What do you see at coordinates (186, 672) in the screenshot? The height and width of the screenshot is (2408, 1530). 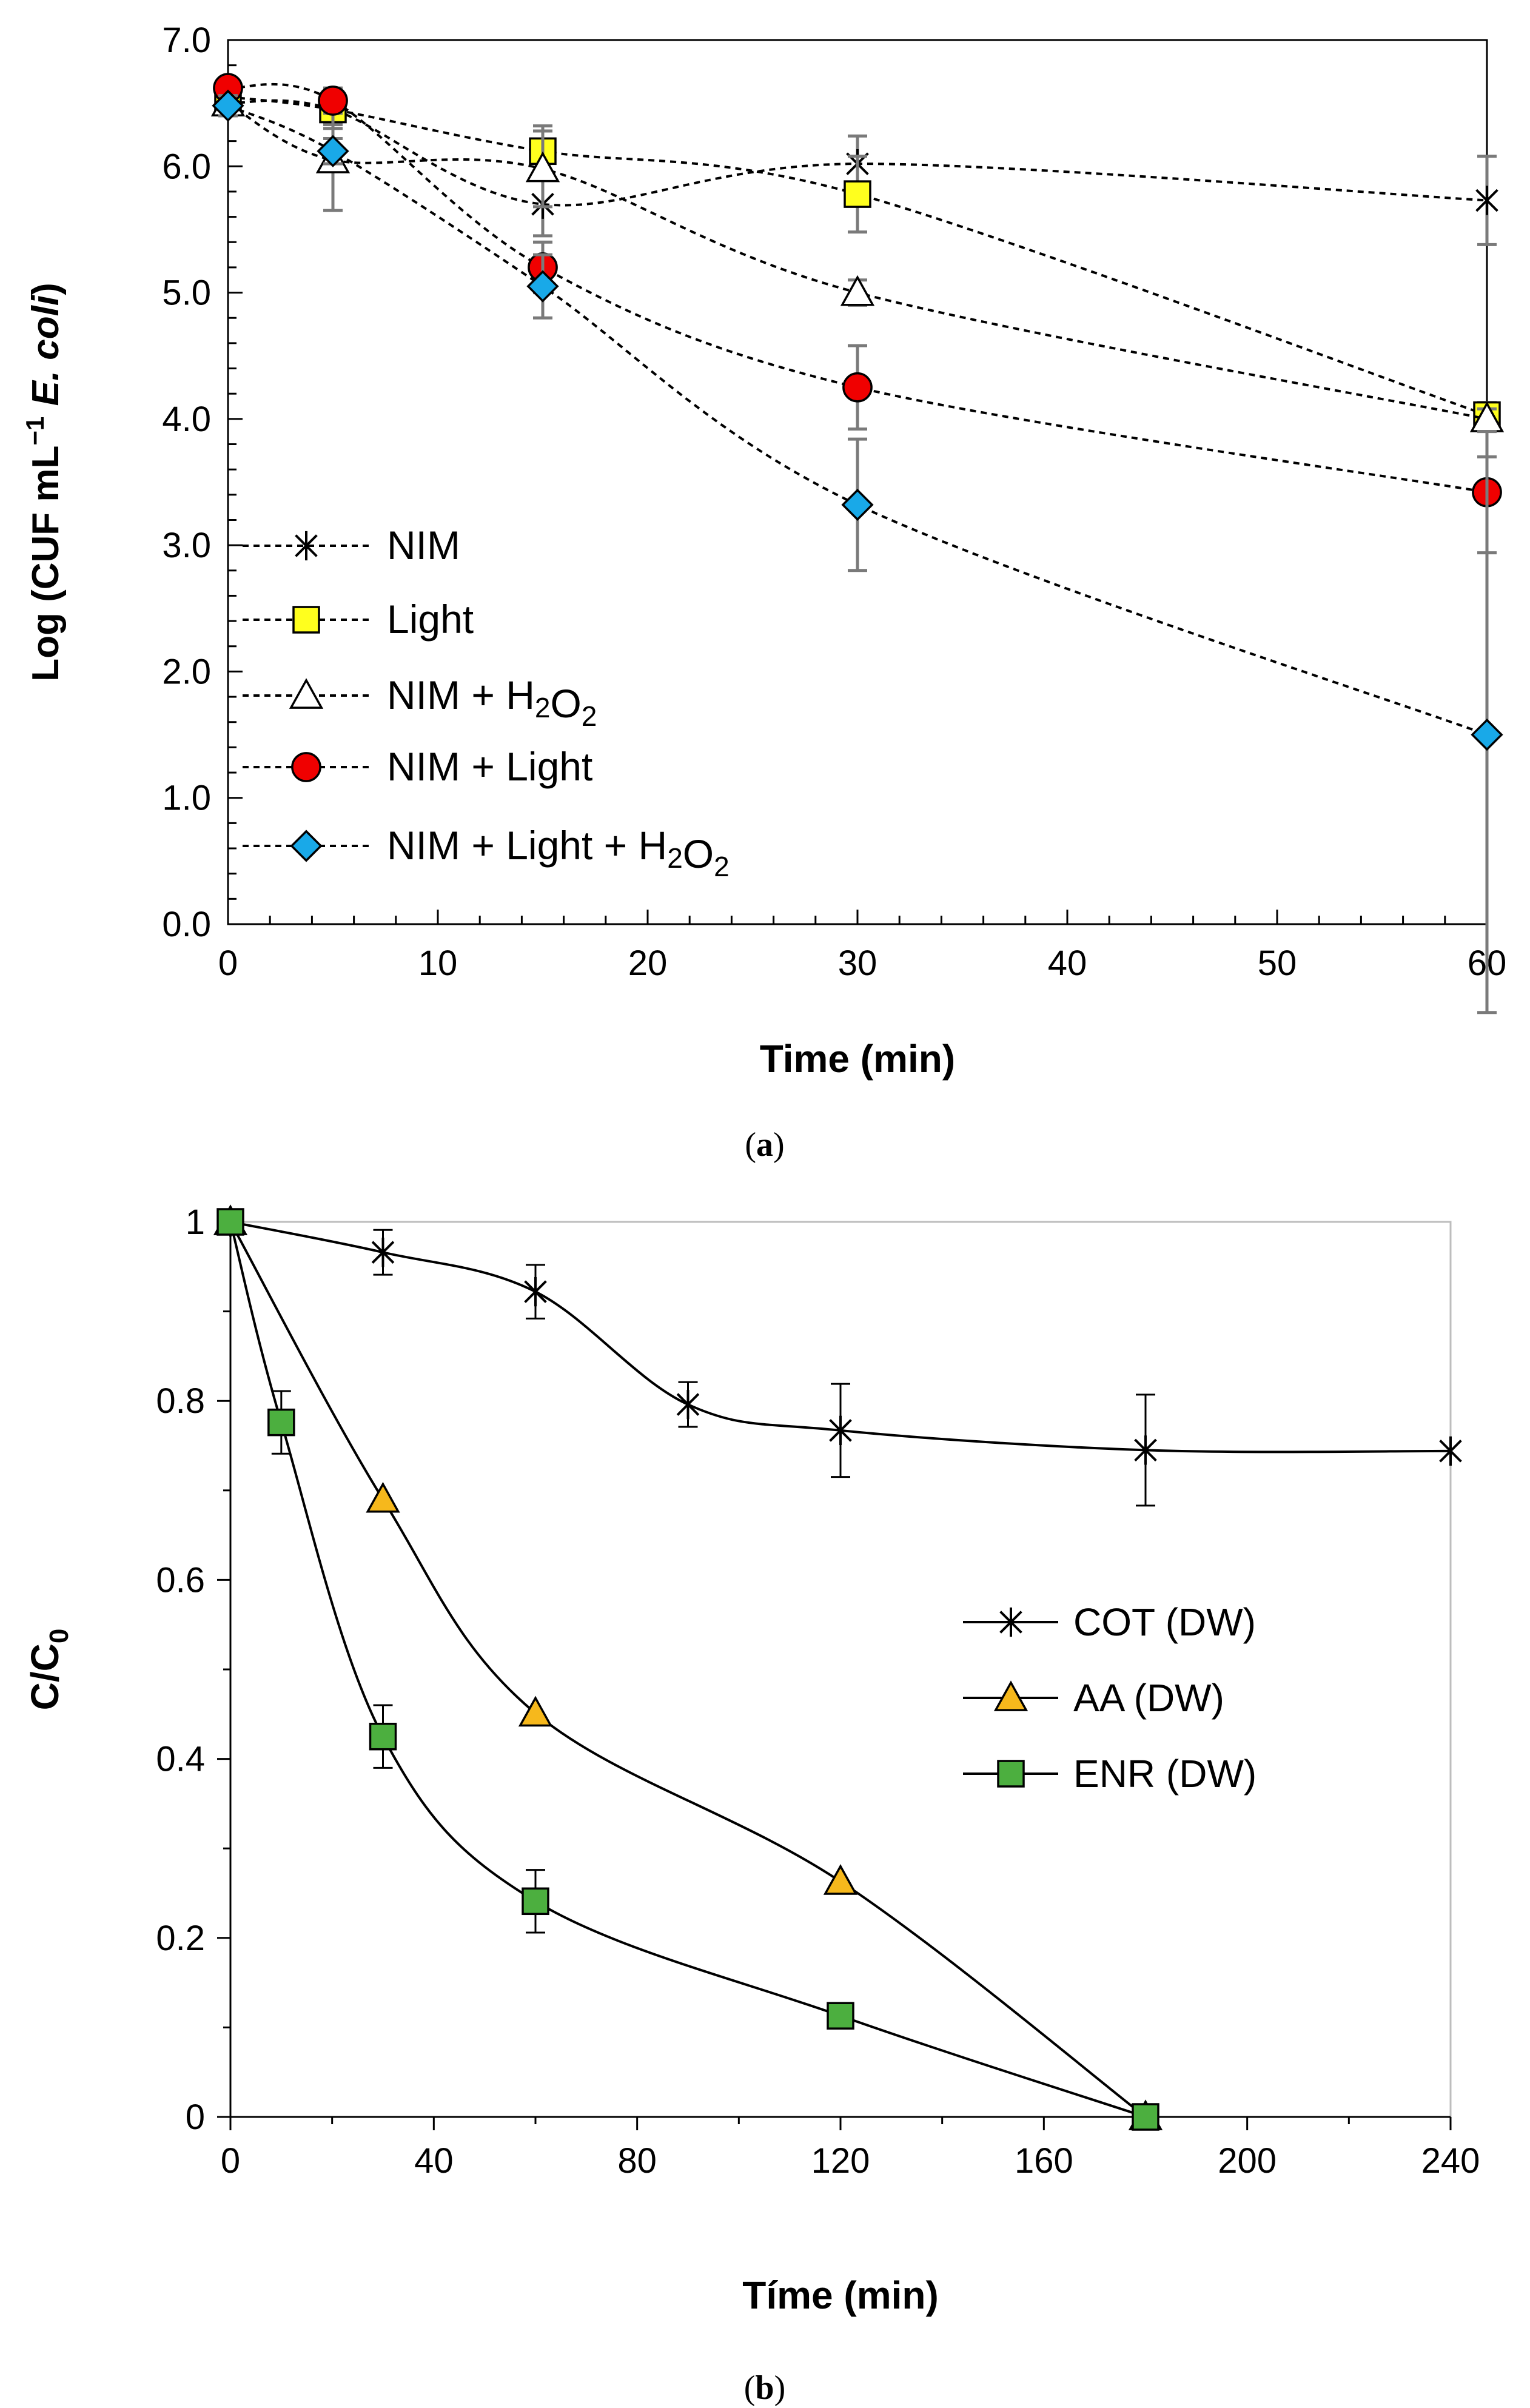 I see `y-tick-label: 2.0` at bounding box center [186, 672].